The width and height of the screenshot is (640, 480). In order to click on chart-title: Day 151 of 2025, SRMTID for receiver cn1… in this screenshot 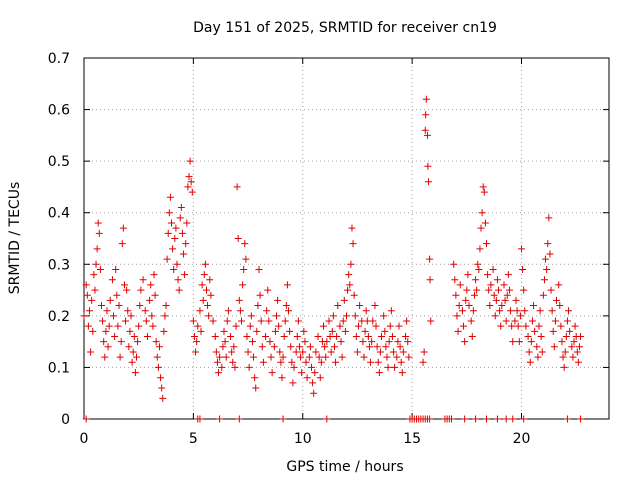, I will do `click(345, 28)`.